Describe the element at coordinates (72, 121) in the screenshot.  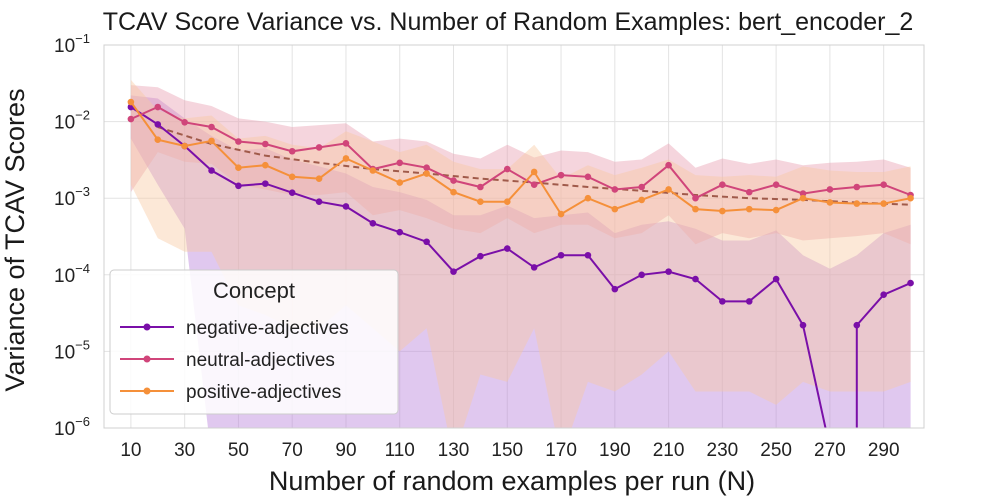
I see `y-tick-label: 10⁻²` at that location.